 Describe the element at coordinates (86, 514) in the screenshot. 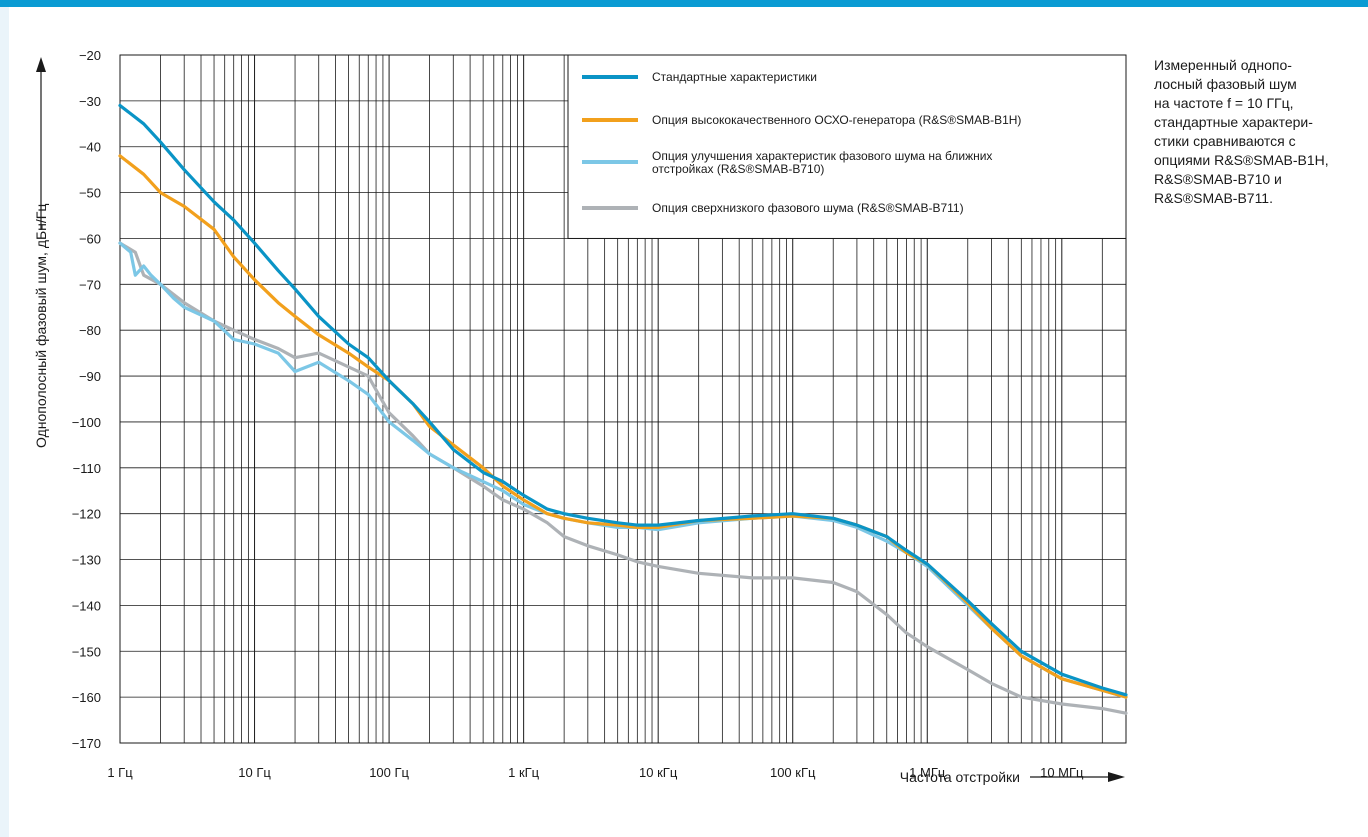

I see `y-tick-label: −120` at that location.